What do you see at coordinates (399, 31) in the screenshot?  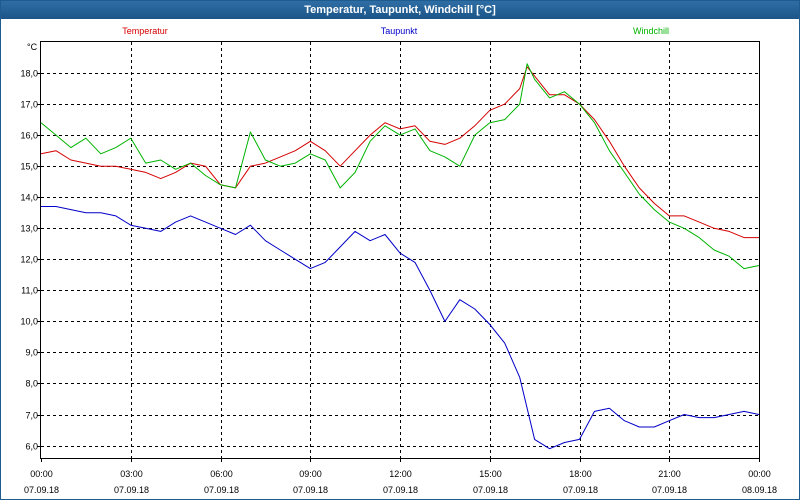 I see `legend-taupunkt: Taupunkt` at bounding box center [399, 31].